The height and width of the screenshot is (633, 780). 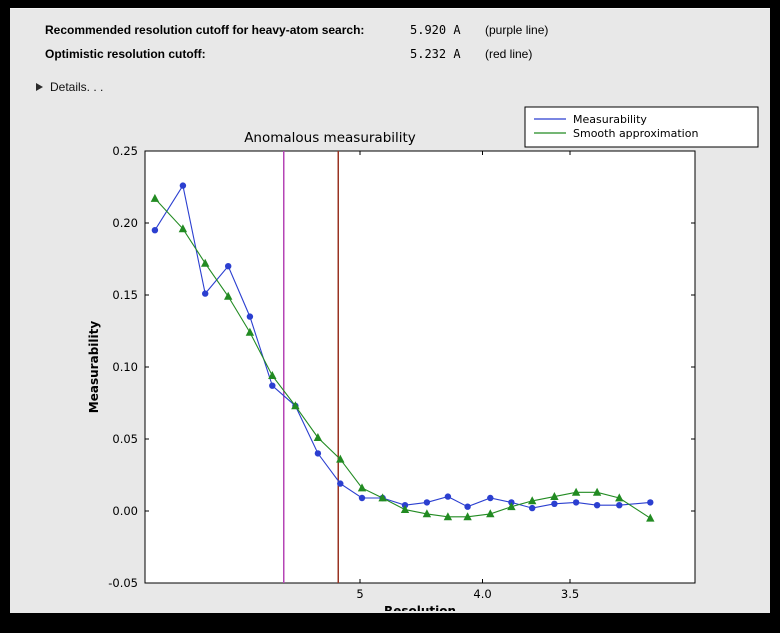 I want to click on y-tick-label: -0.05, so click(x=123, y=583).